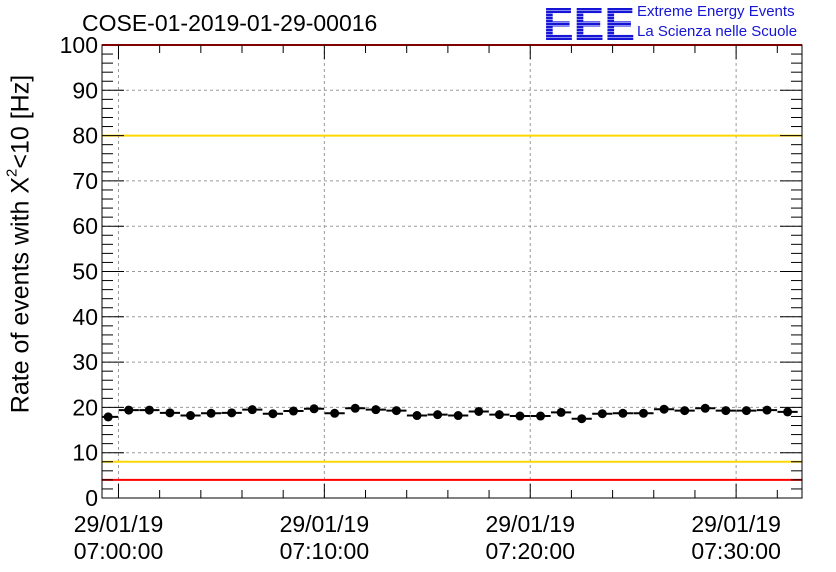 The image size is (836, 572). What do you see at coordinates (85, 136) in the screenshot?
I see `y-tick-label: 80` at bounding box center [85, 136].